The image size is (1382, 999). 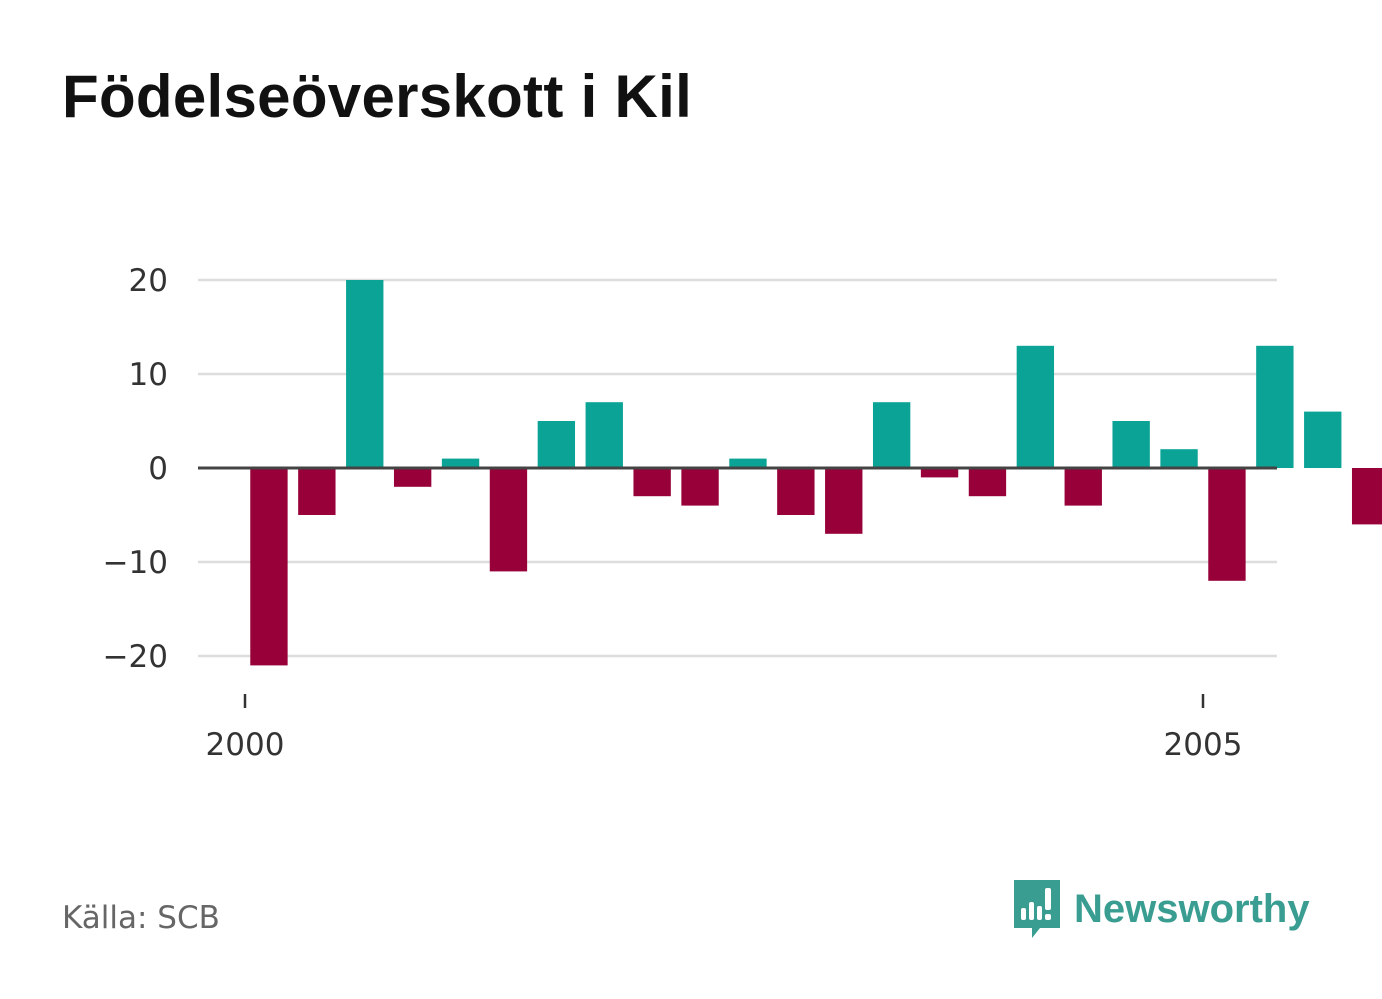 What do you see at coordinates (245, 745) in the screenshot?
I see `x-tick-label: 2000` at bounding box center [245, 745].